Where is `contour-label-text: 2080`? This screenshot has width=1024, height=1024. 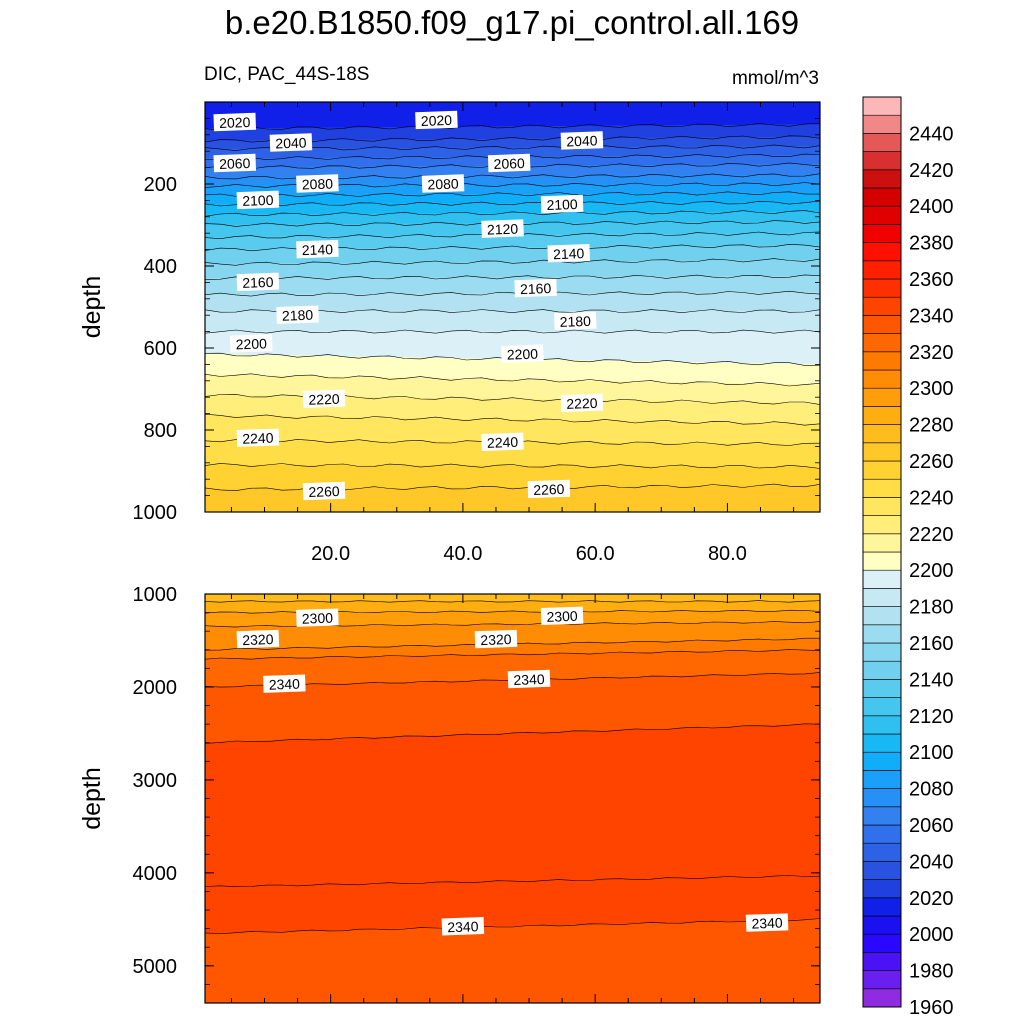 contour-label-text: 2080 is located at coordinates (318, 183).